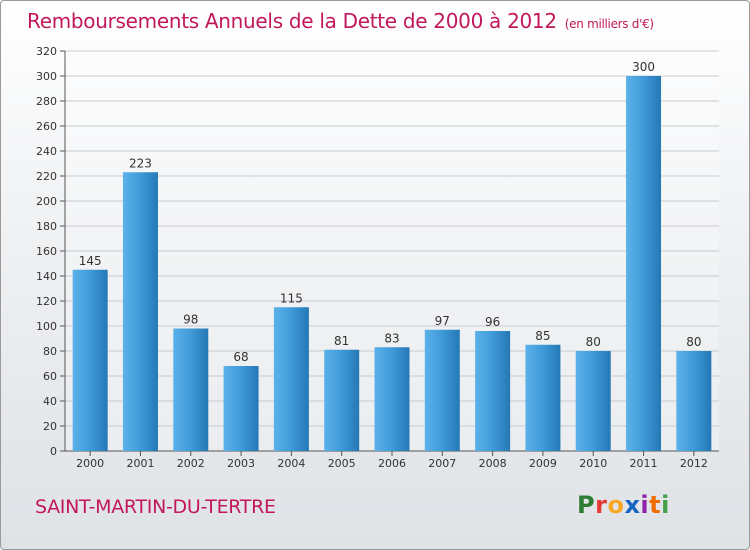 The width and height of the screenshot is (750, 550). Describe the element at coordinates (191, 463) in the screenshot. I see `x-tick-label: 2002` at that location.